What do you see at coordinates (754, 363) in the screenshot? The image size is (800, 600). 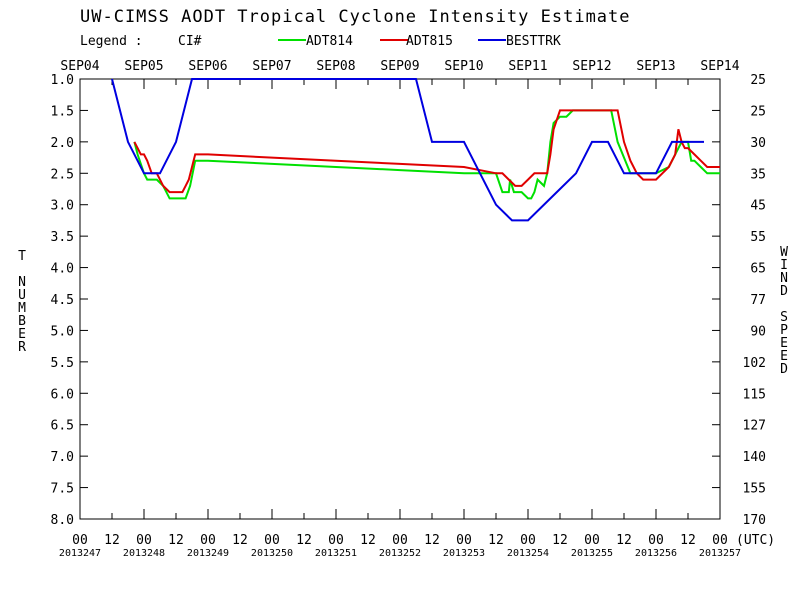 I see `y-tick-label-right: 102` at bounding box center [754, 363].